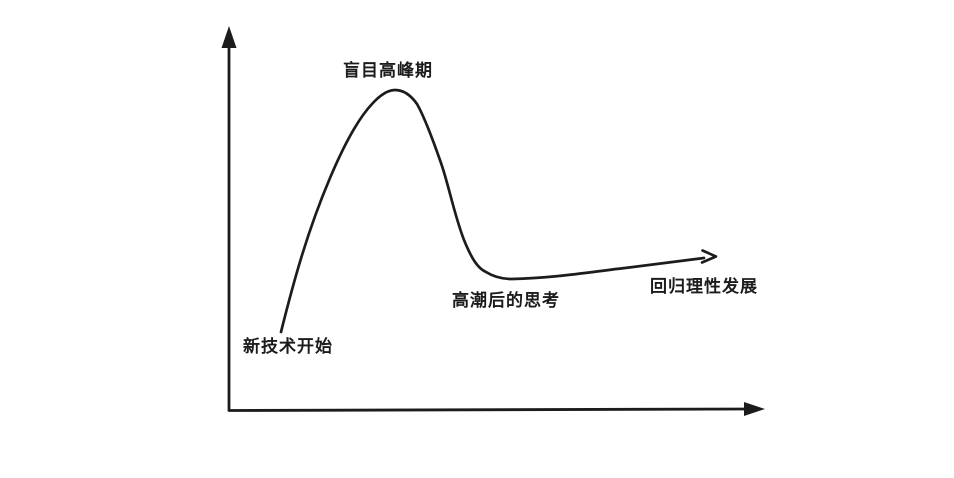 The width and height of the screenshot is (954, 478). What do you see at coordinates (388, 70) in the screenshot?
I see `label-peak: 盲目高峰期` at bounding box center [388, 70].